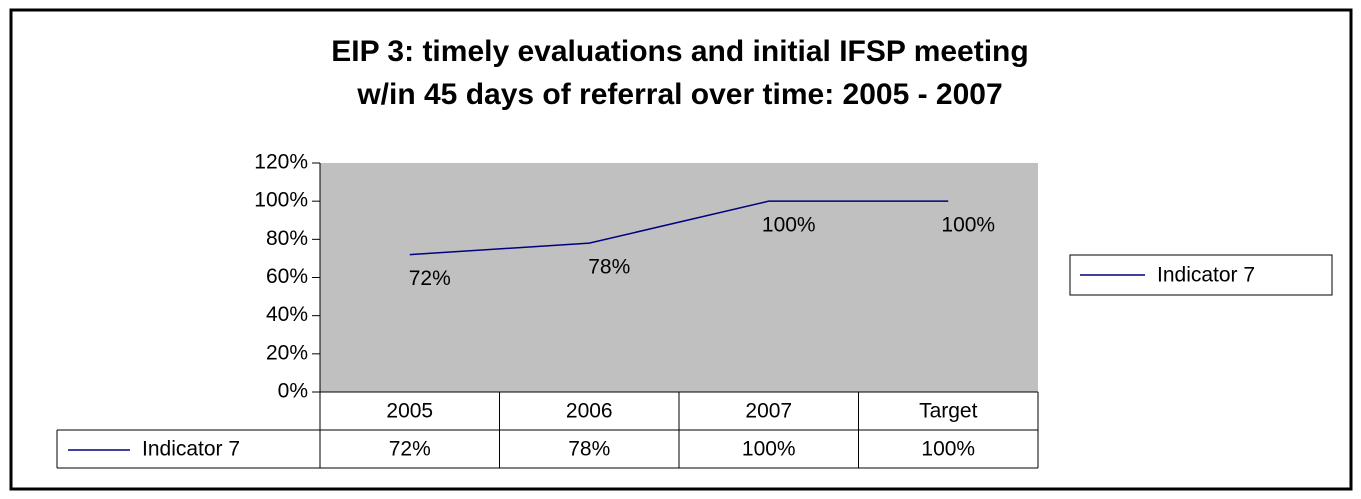  I want to click on x-tick-label: 2006, so click(589, 411).